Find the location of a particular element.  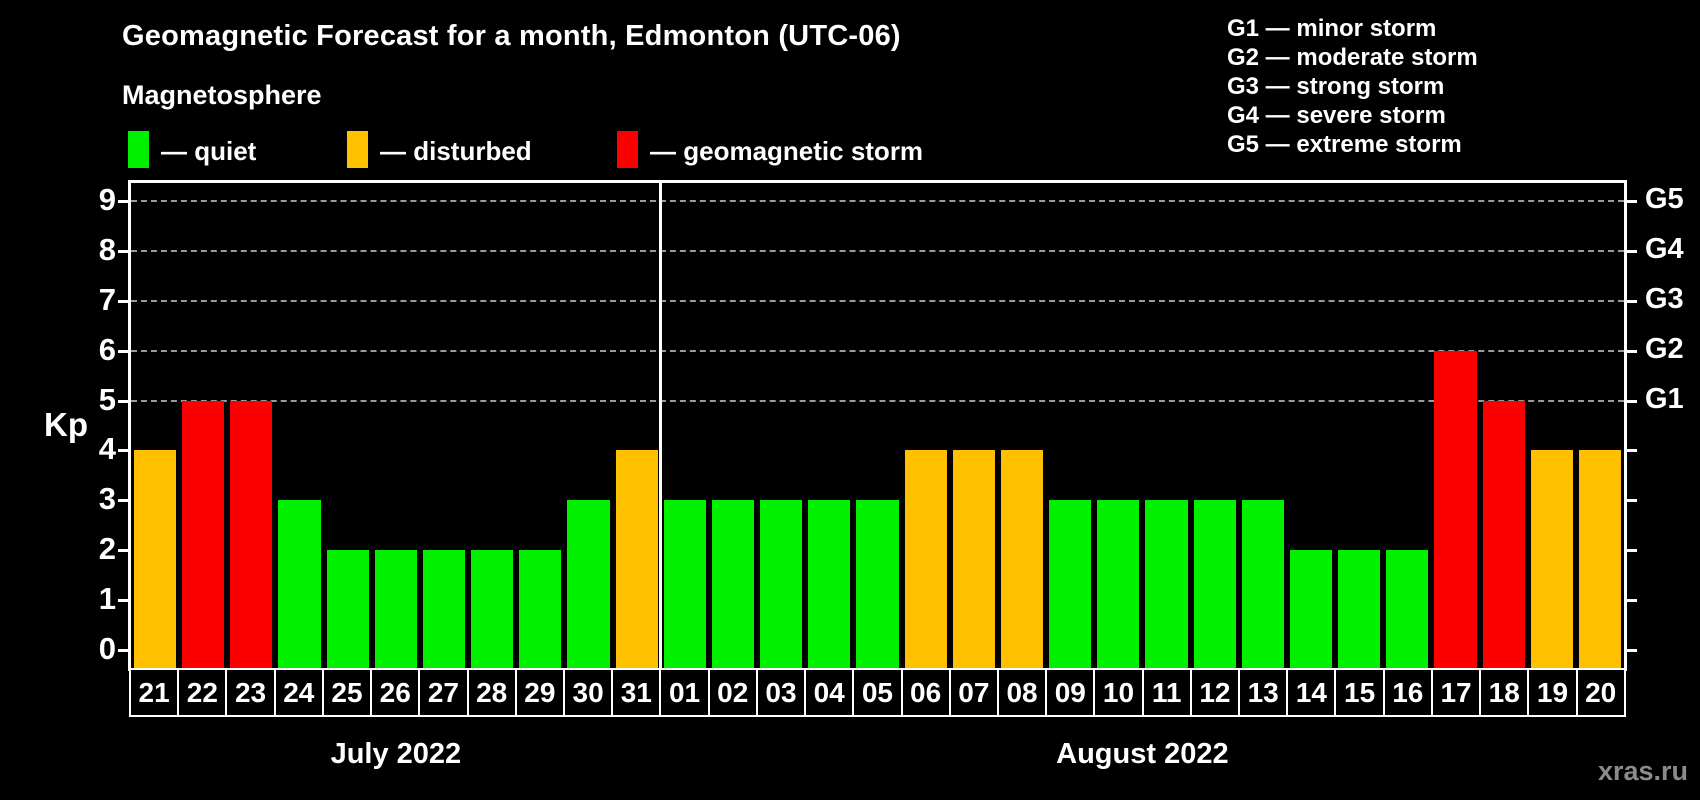

kp-axis-label-5: 5 is located at coordinates (107, 399).